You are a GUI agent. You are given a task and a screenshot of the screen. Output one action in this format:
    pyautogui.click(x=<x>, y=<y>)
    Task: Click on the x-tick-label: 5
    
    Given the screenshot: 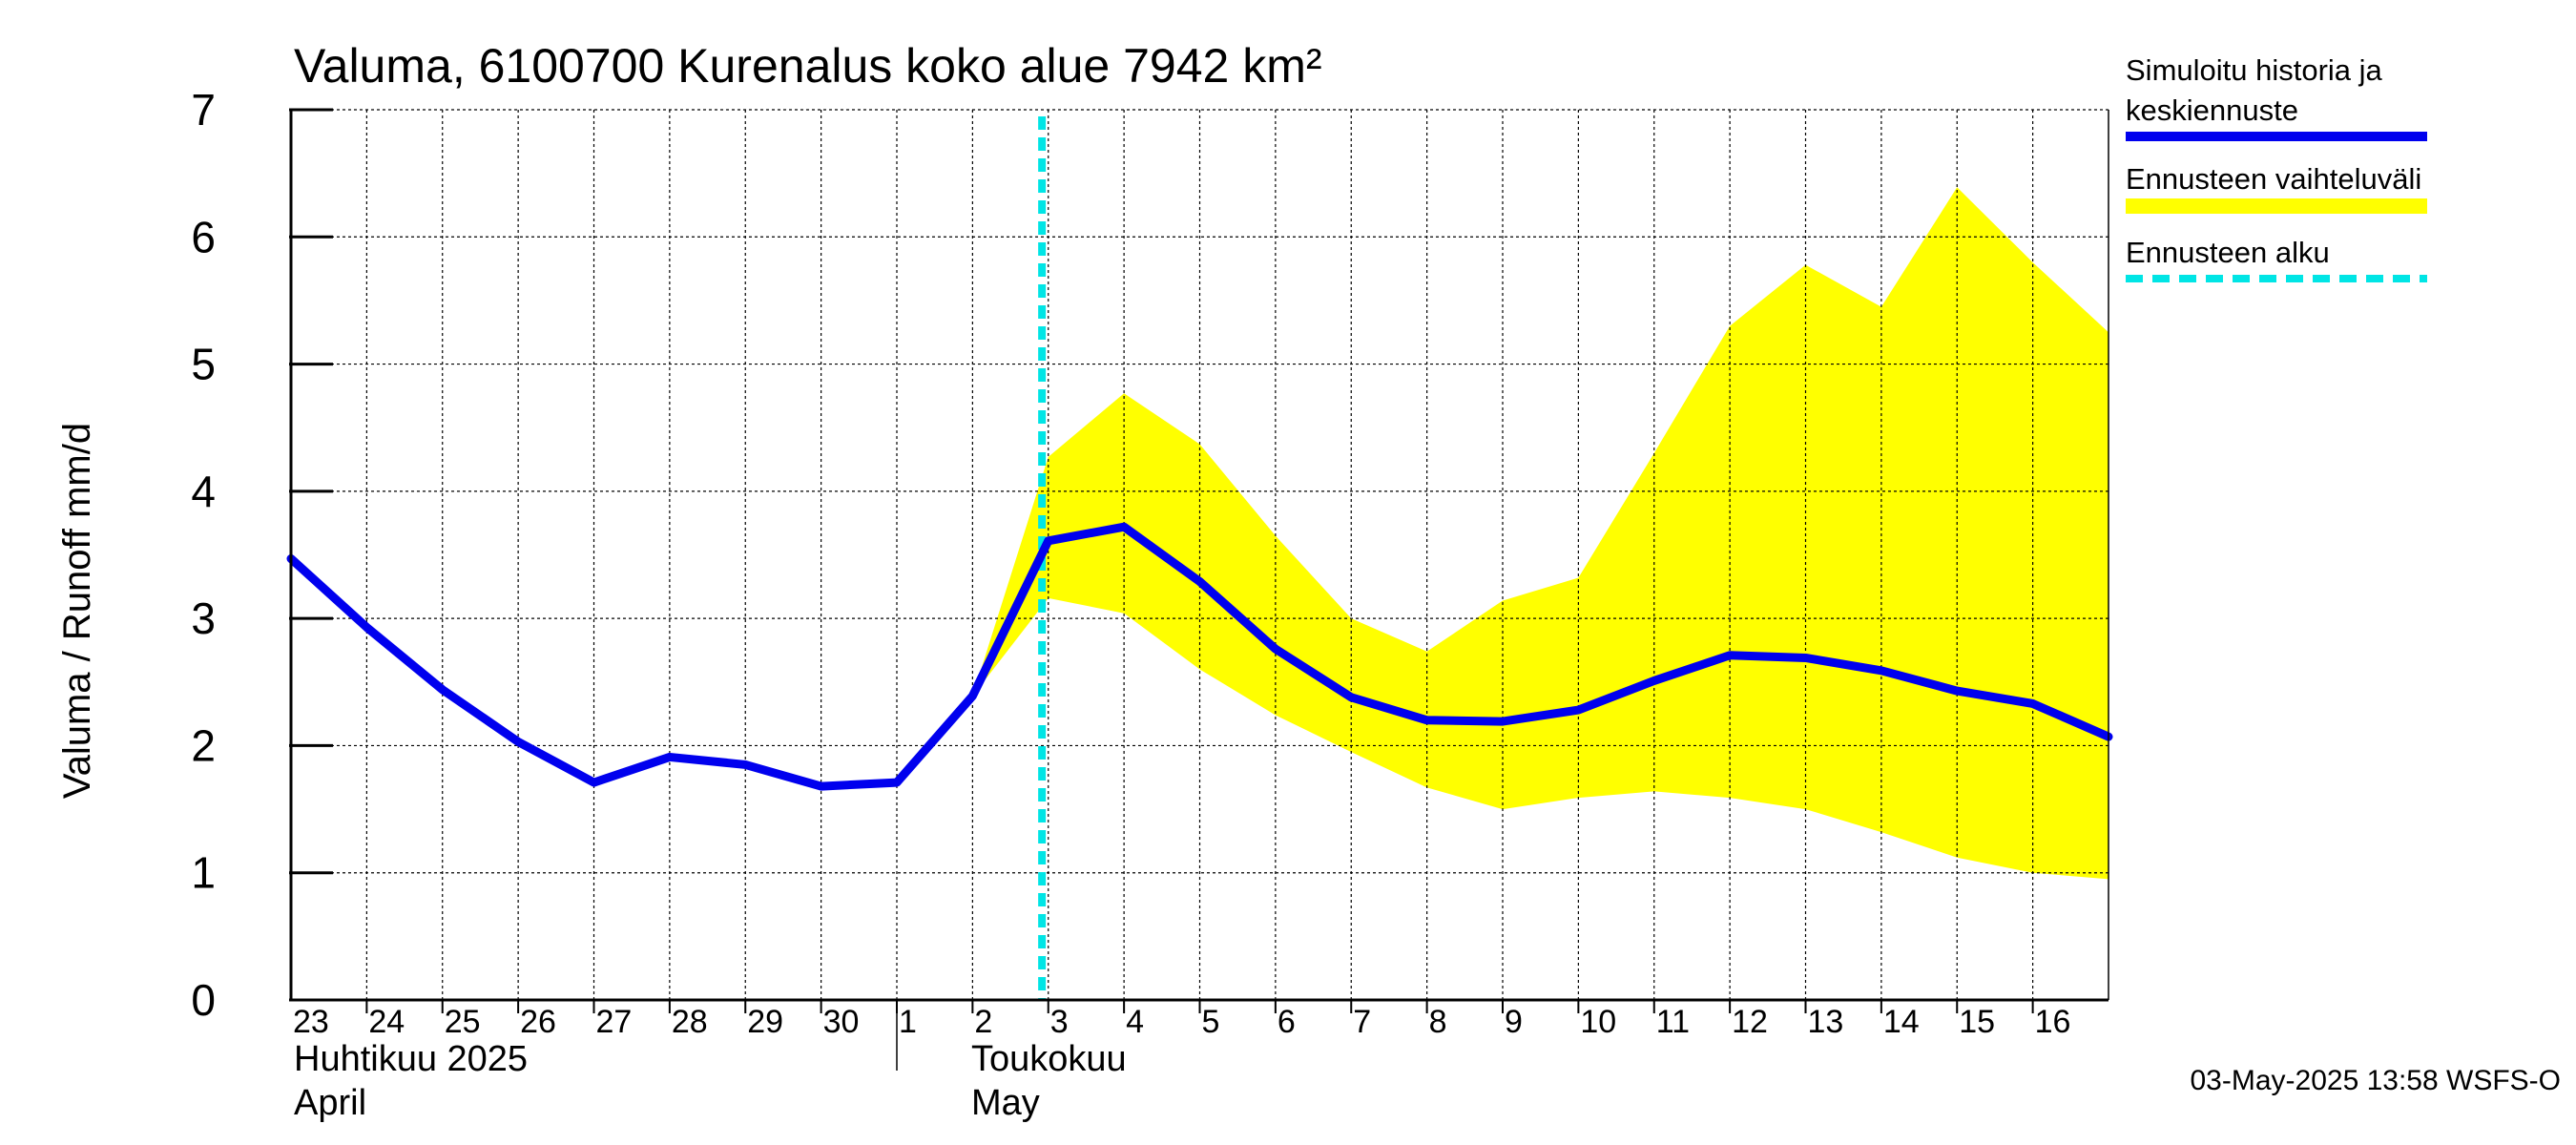 What is the action you would take?
    pyautogui.click(x=1211, y=1022)
    